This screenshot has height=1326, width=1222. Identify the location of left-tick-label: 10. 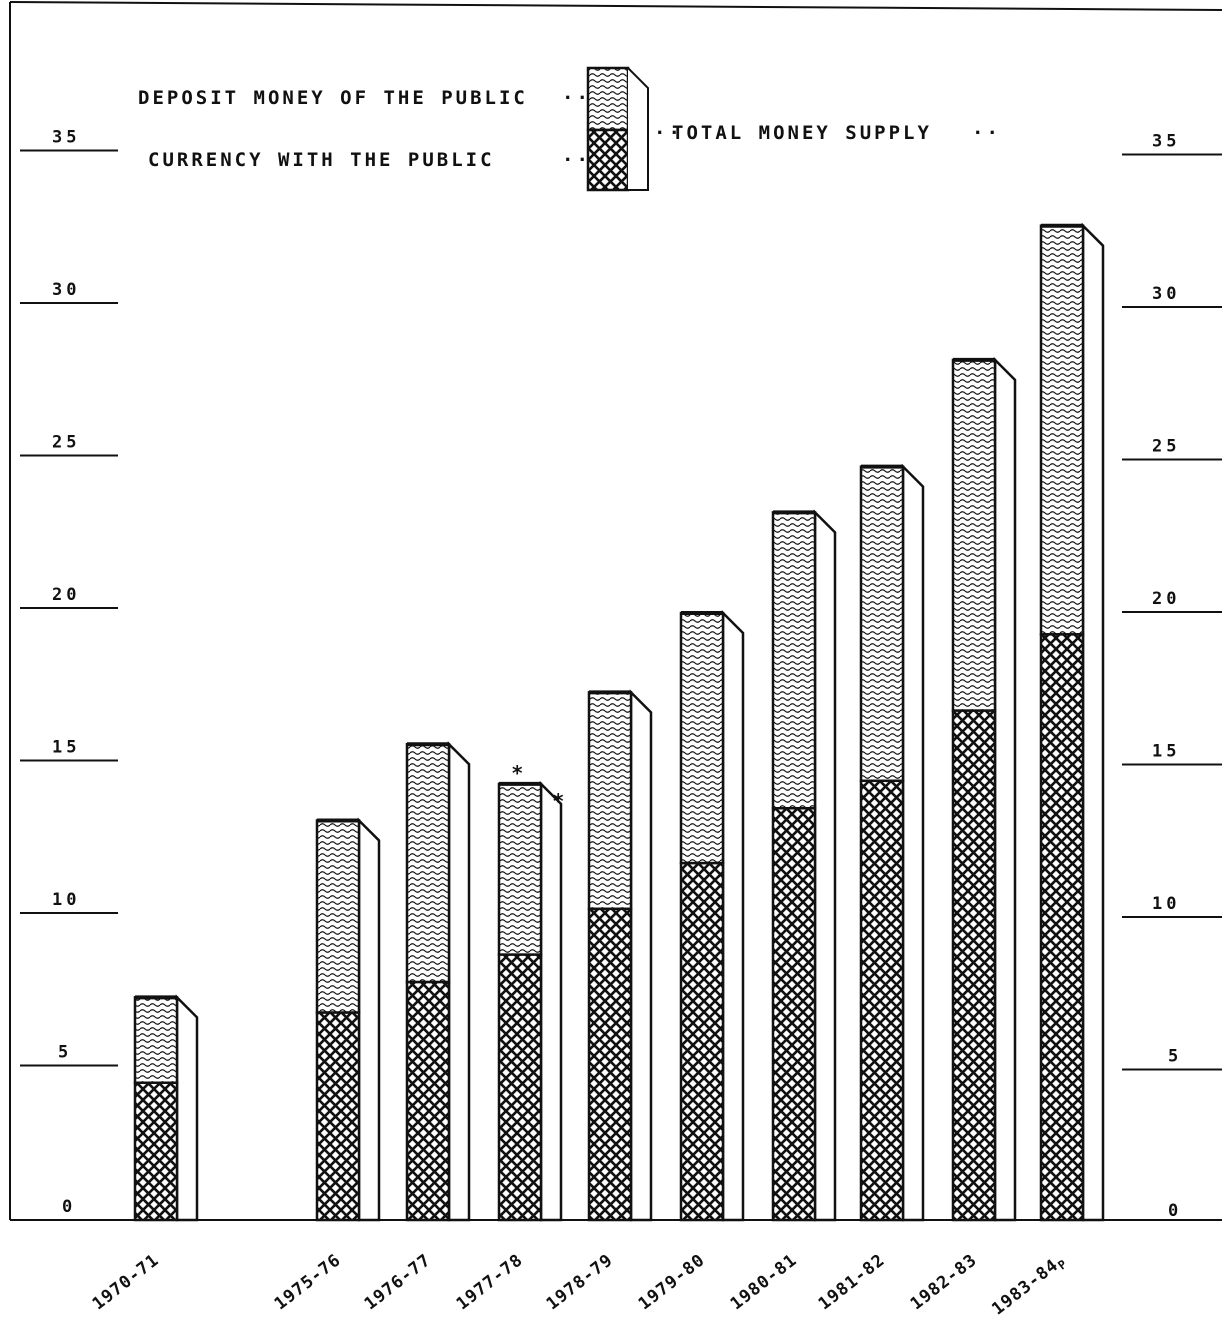
(66, 900).